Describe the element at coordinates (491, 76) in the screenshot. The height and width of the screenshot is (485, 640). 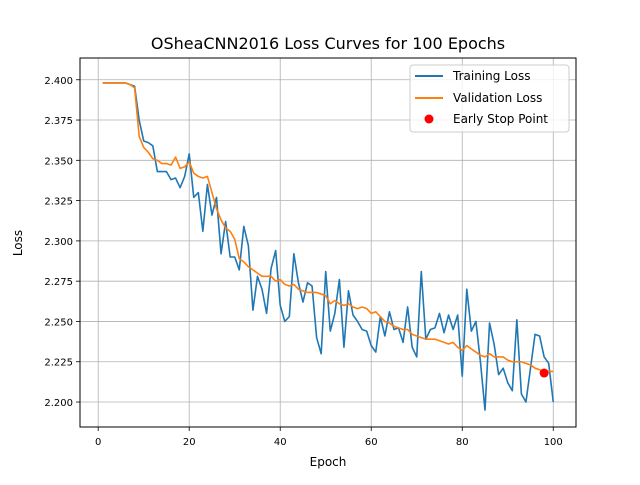
I see `legend-label-training-loss: Training Loss` at that location.